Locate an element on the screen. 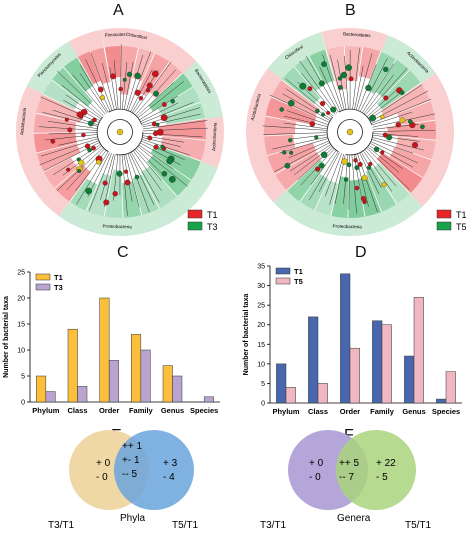 The image size is (473, 550). legend-b: T1 T5 is located at coordinates (451, 220).